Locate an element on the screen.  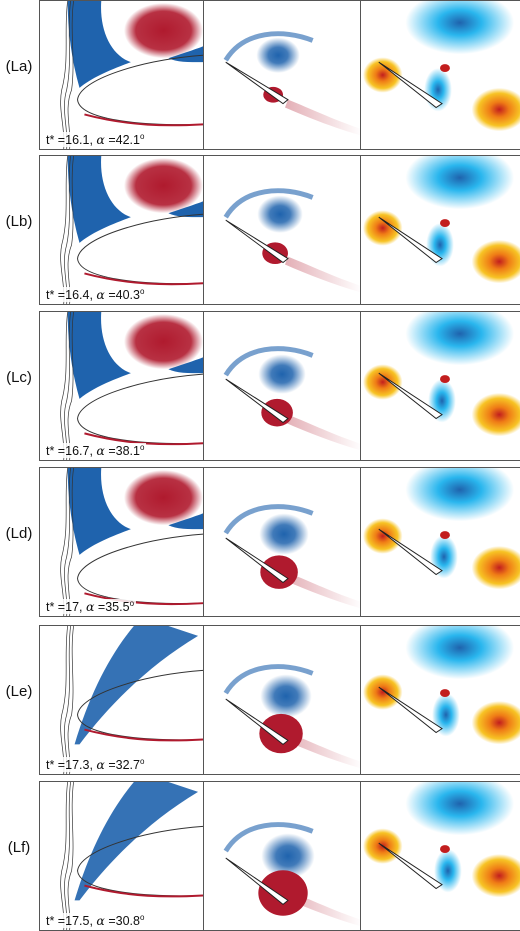
alpha-value: 30.8 is located at coordinates (127, 921).